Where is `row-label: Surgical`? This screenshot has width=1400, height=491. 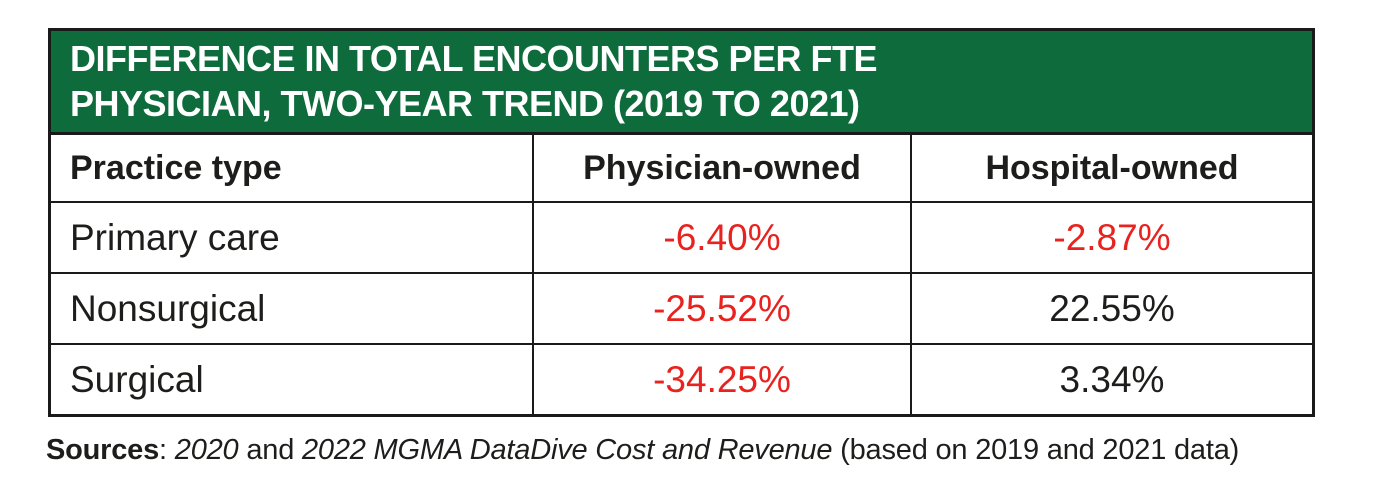 row-label: Surgical is located at coordinates (137, 379).